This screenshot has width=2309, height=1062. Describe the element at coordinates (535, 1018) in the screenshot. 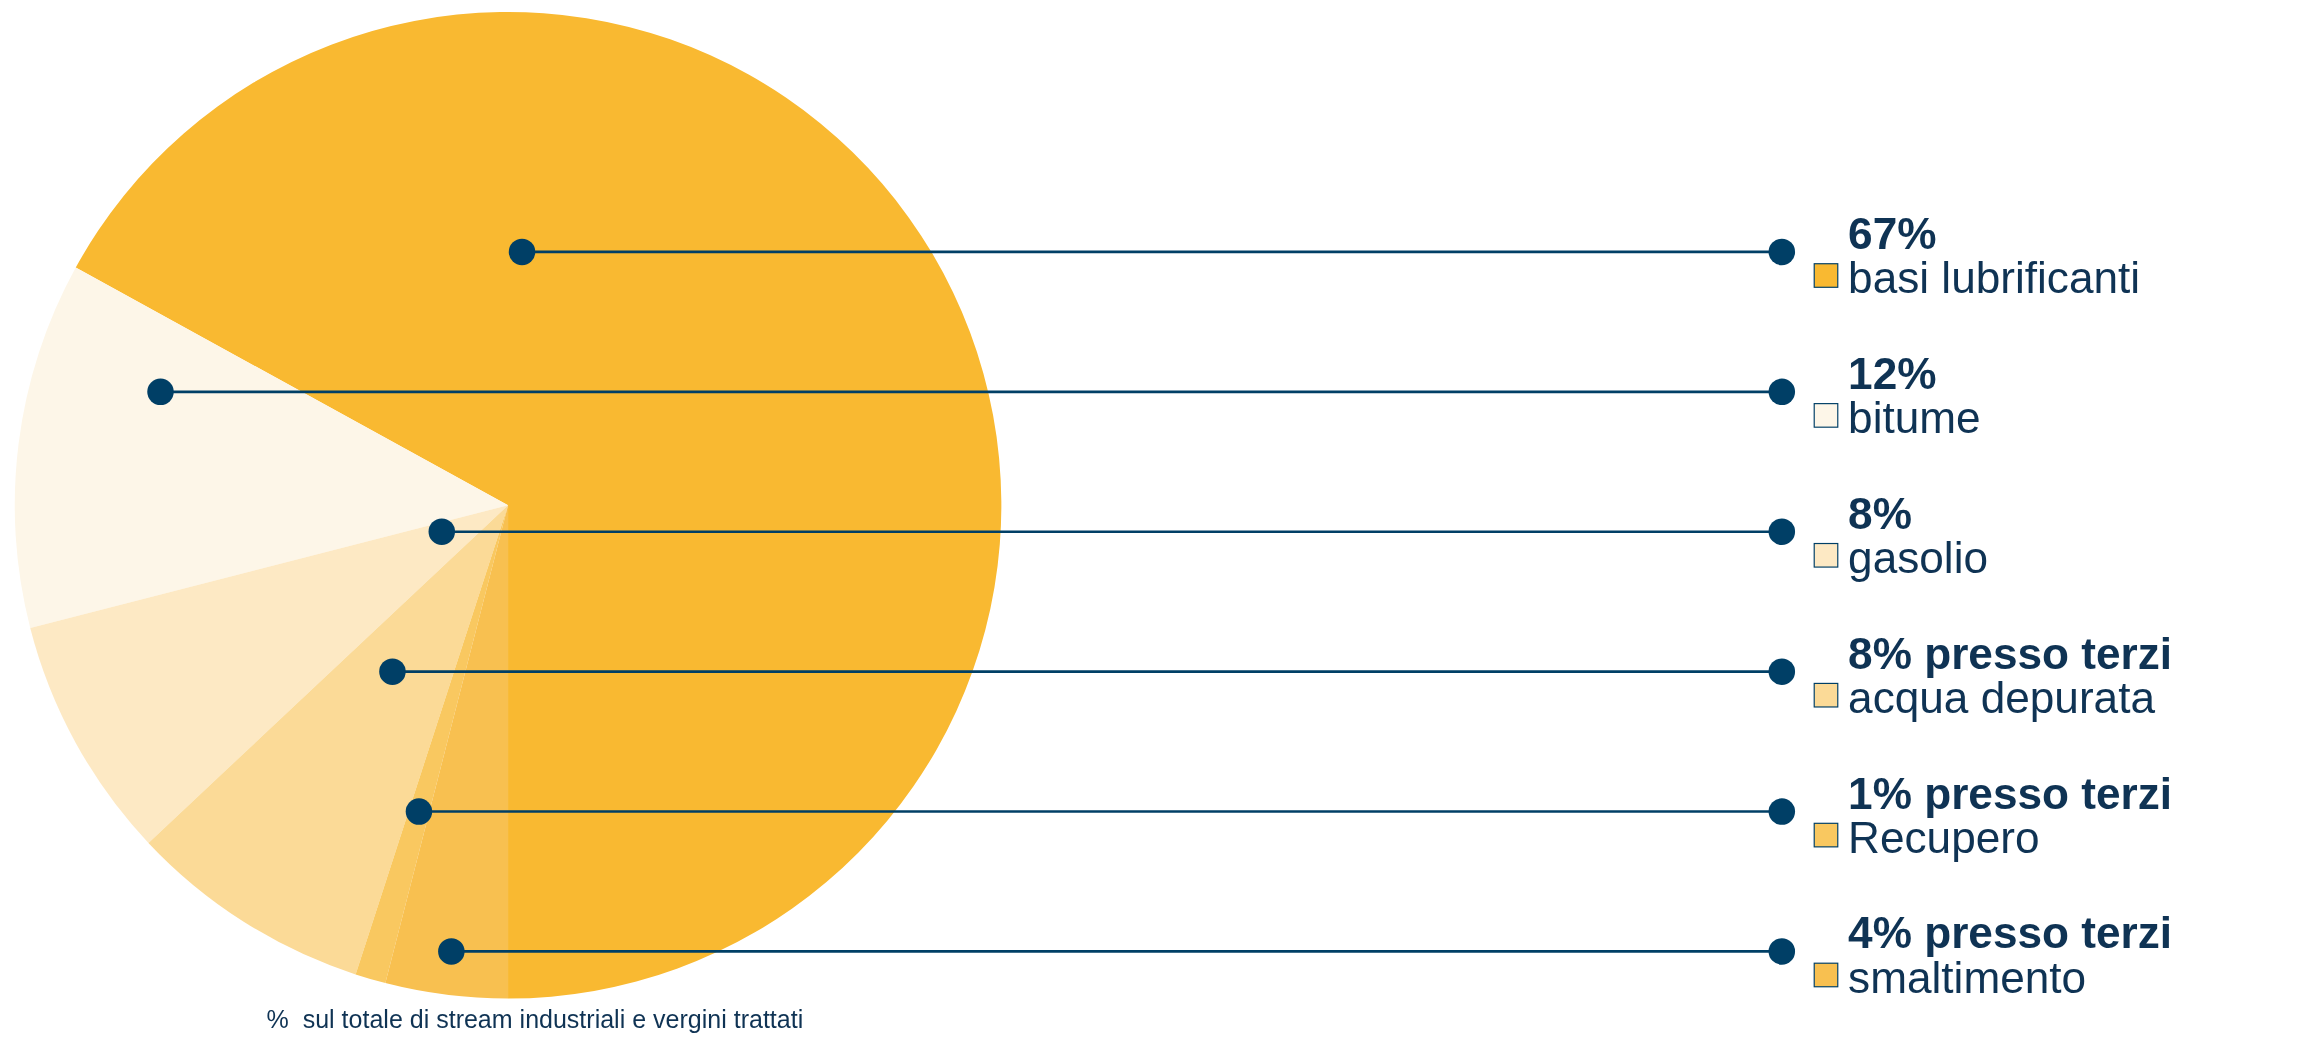

I see `text: % sul totale di stream industriali e vergini trattati` at that location.